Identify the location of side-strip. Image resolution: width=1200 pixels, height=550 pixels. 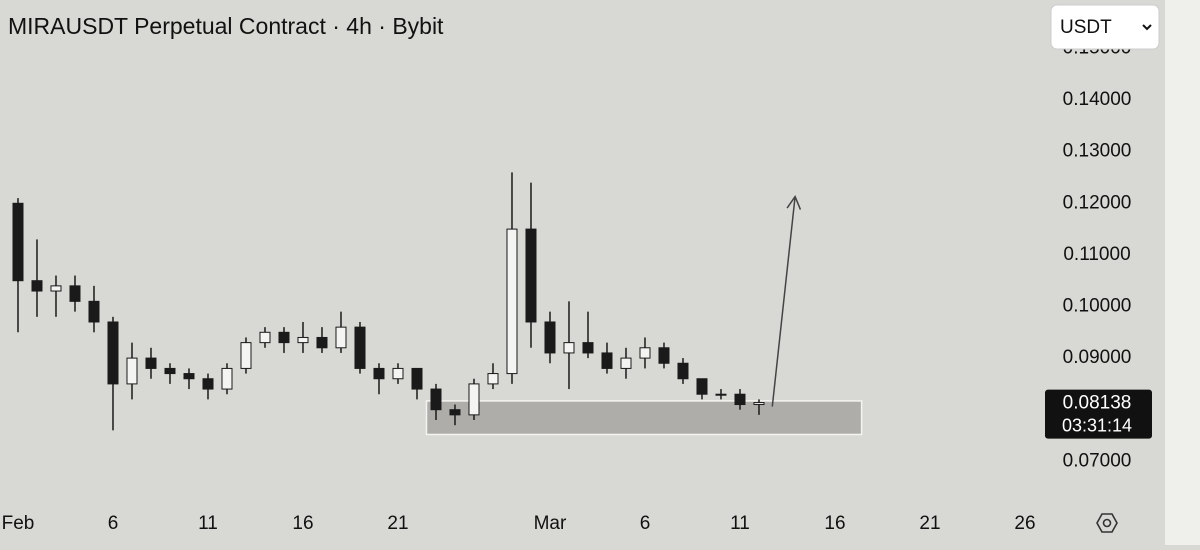
(1182, 272).